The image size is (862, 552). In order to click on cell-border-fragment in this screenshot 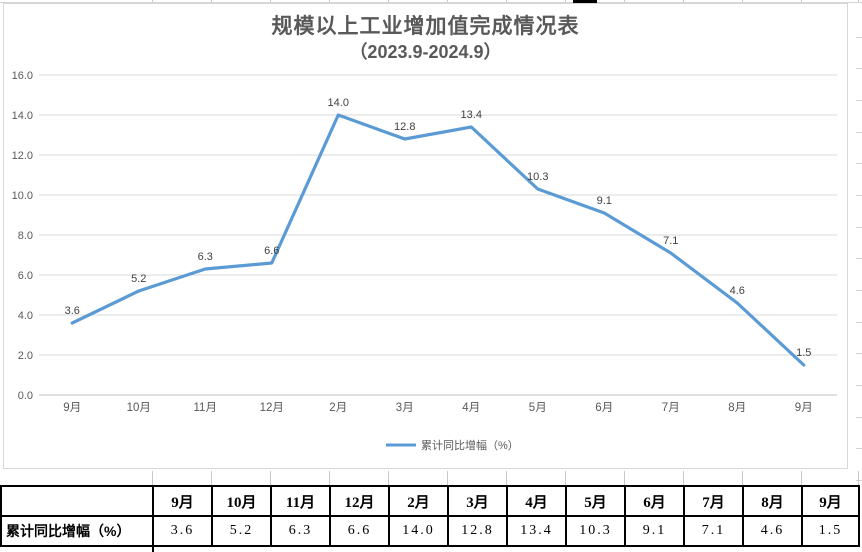, I will do `click(585, 1)`.